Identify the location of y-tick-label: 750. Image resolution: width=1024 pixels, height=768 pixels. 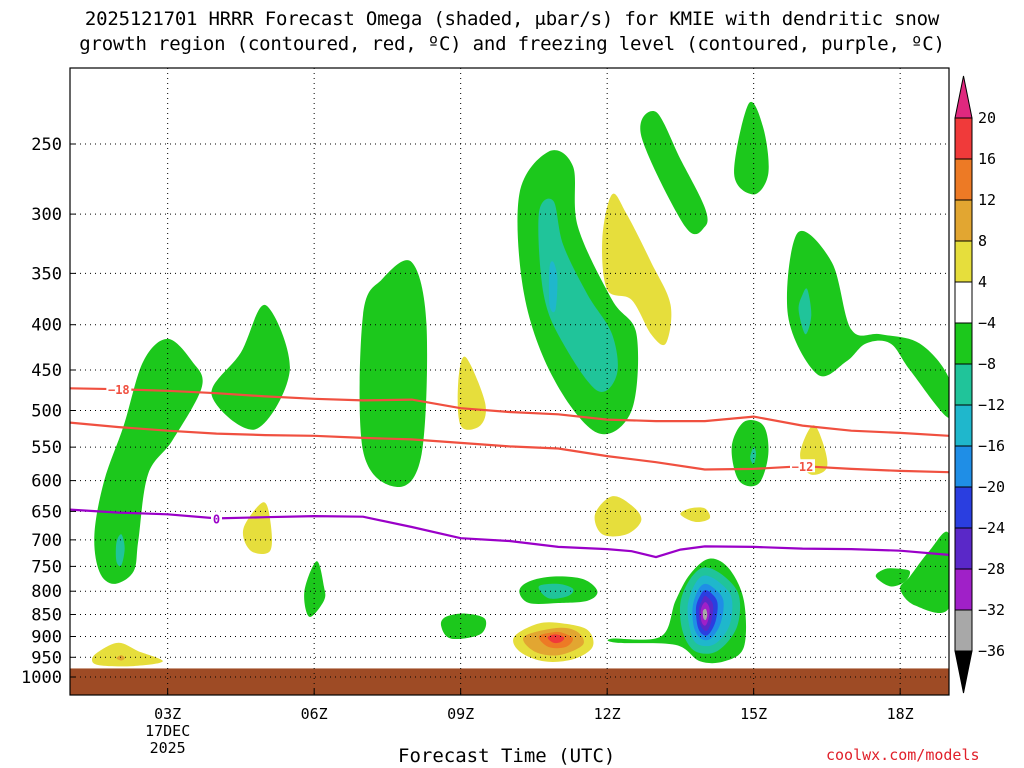
(46, 567).